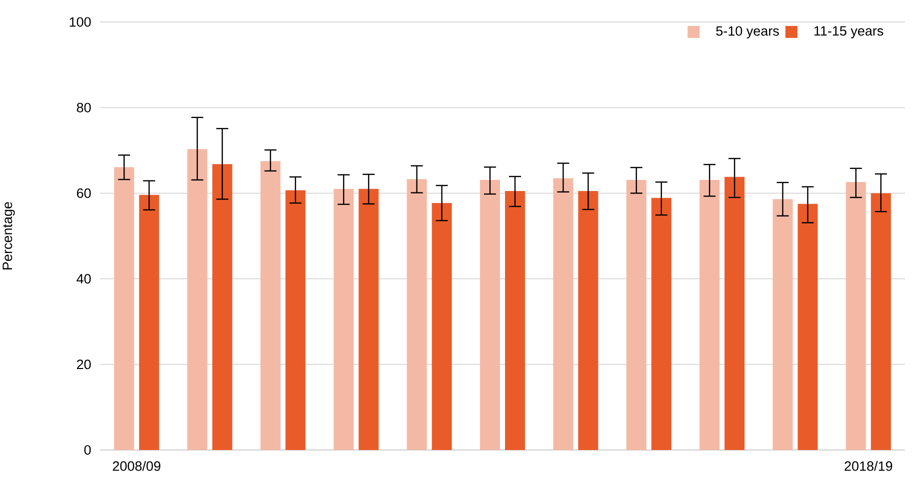 This screenshot has height=492, width=913. What do you see at coordinates (87, 450) in the screenshot?
I see `y-tick-label: 0` at bounding box center [87, 450].